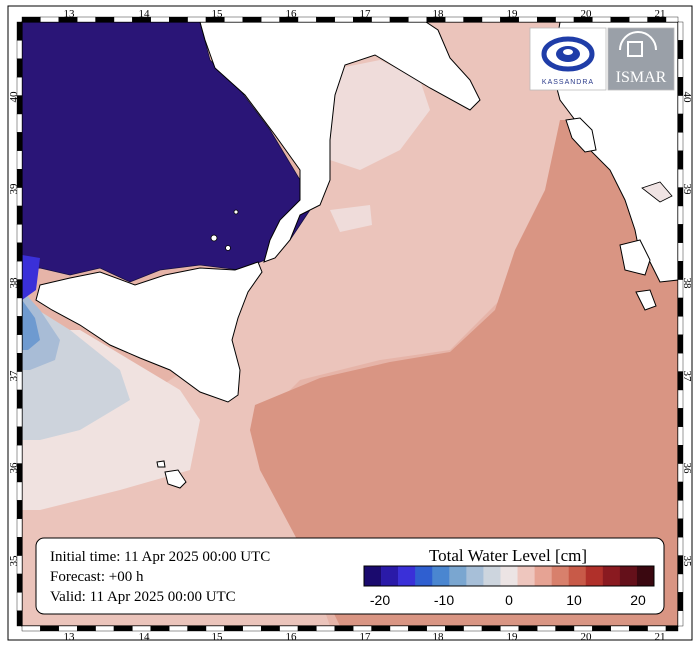 This screenshot has height=652, width=700. I want to click on valid-time-text: Valid: 11 Apr 2025 00:00 UTC, so click(143, 597).